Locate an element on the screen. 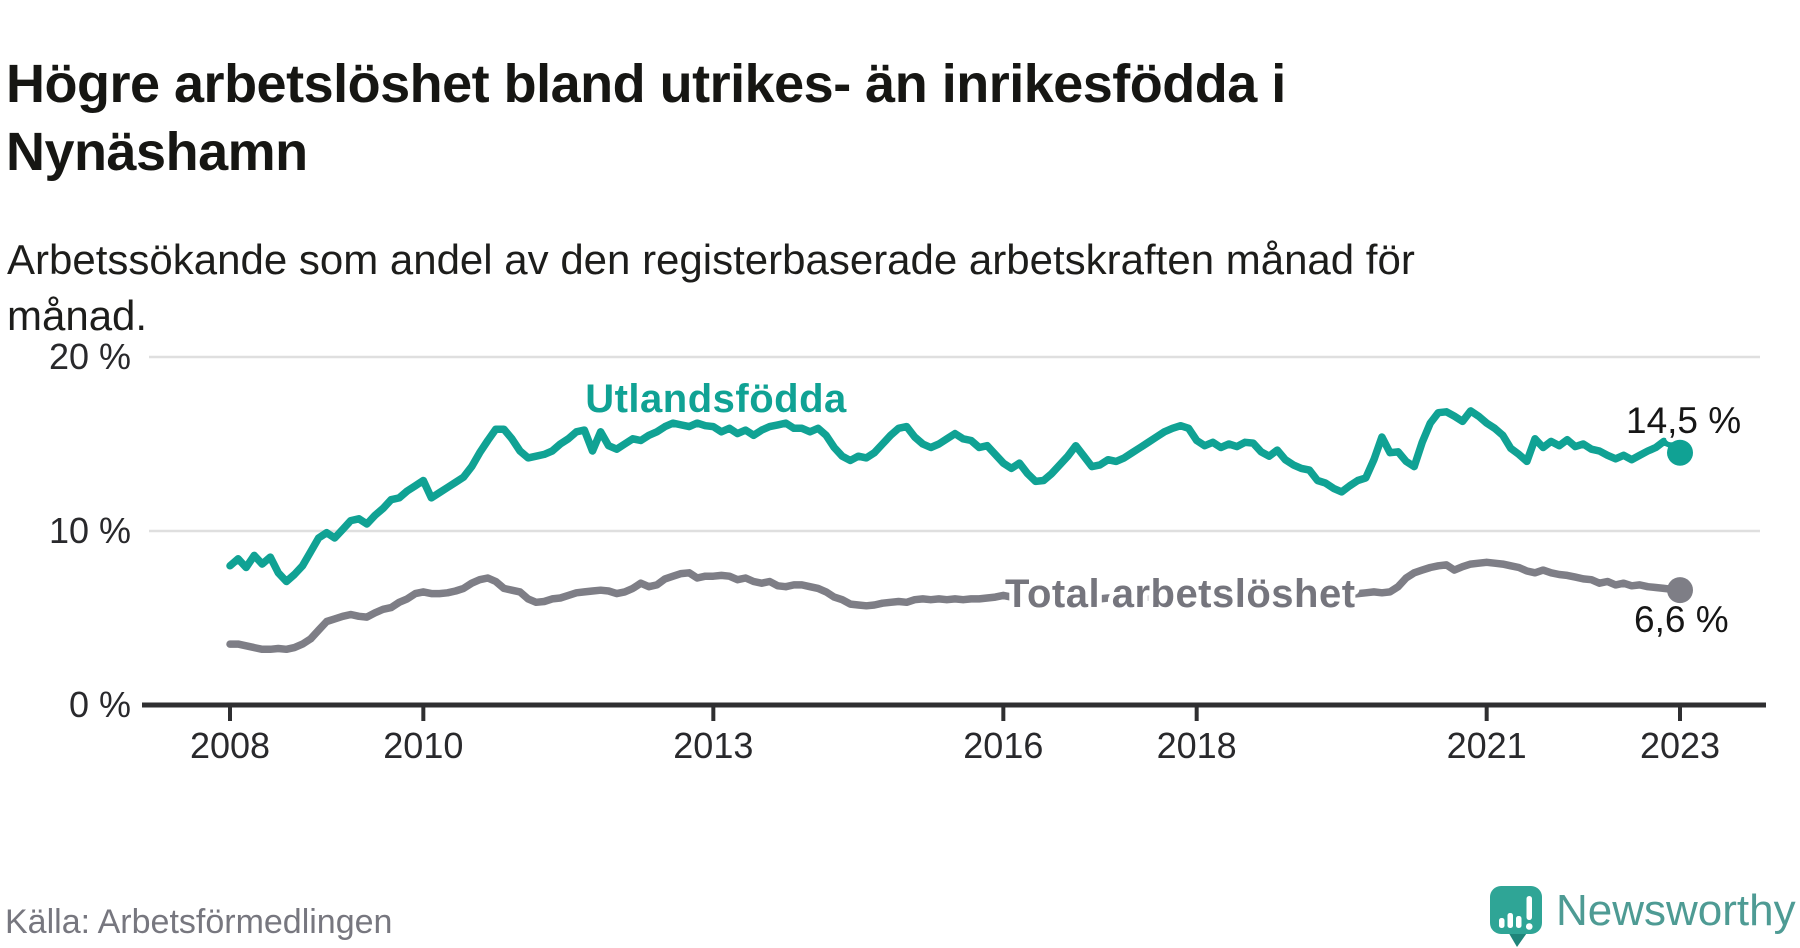 This screenshot has width=1800, height=948. source-credit: Källa: Arbetsförmedlingen is located at coordinates (199, 922).